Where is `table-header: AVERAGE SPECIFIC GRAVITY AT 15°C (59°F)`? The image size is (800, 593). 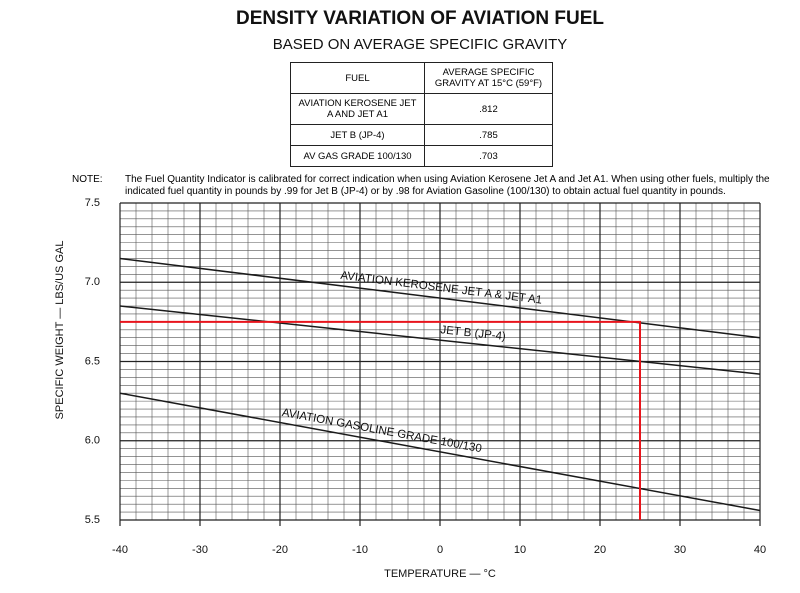
table-header: AVERAGE SPECIFIC GRAVITY AT 15°C (59°F) is located at coordinates (488, 78).